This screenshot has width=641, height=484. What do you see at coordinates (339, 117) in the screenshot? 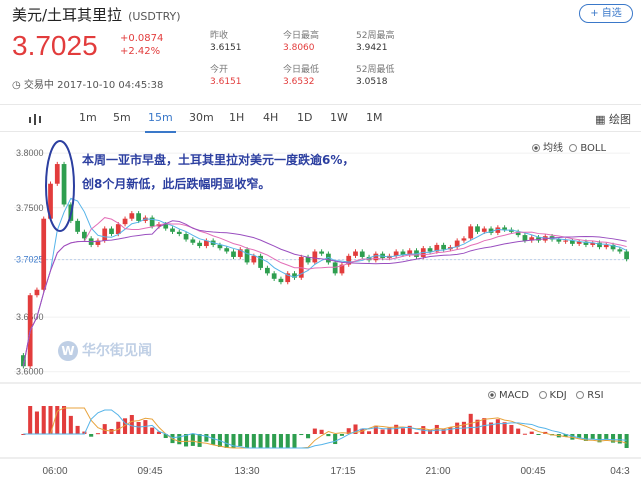
I see `tab-1w: 1W` at bounding box center [339, 117].